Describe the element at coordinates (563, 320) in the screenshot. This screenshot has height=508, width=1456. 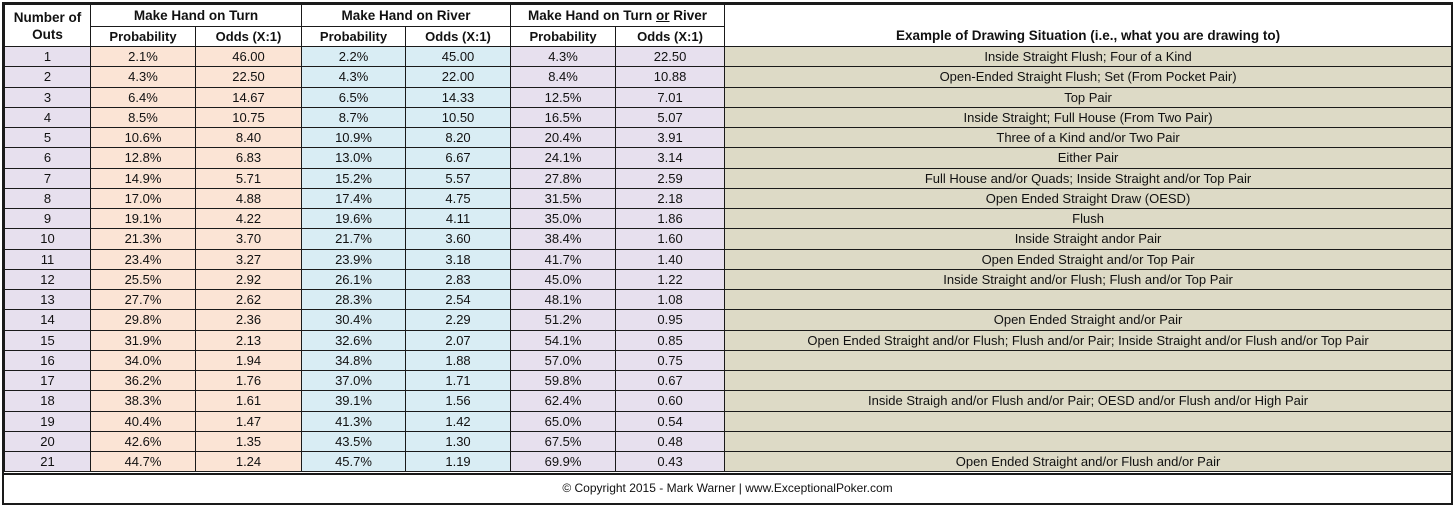
I see `turn-or-river-probability-cell: 51.2%` at that location.